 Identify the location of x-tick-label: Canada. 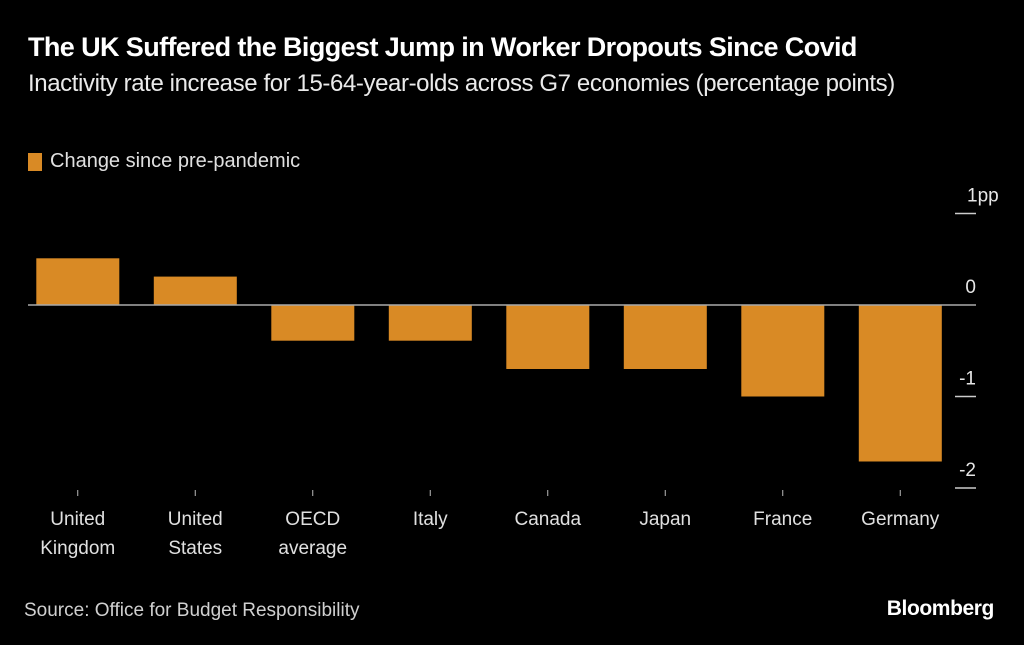
(547, 519).